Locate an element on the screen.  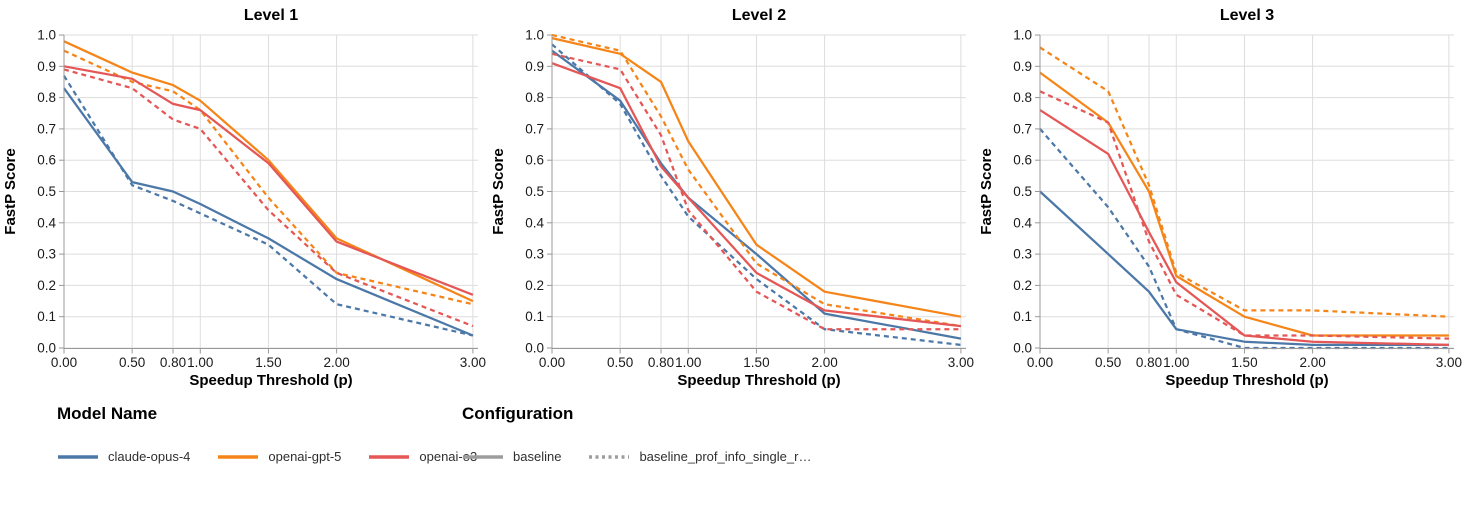
chart-title: Level 1 is located at coordinates (271, 15).